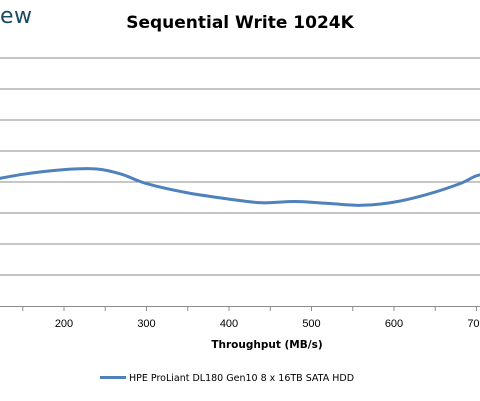 This screenshot has width=480, height=401. What do you see at coordinates (64, 324) in the screenshot?
I see `x-tick-label-200: 200` at bounding box center [64, 324].